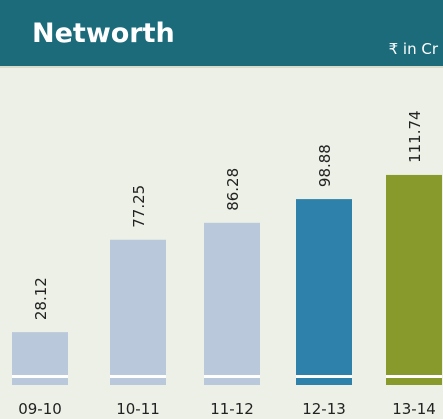 This screenshot has height=419, width=443. I want to click on chart-title: Networth, so click(103, 33).